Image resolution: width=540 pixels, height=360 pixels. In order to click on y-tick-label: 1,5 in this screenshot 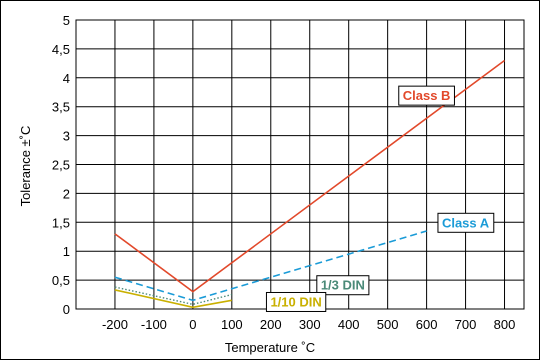, I will do `click(61, 222)`.